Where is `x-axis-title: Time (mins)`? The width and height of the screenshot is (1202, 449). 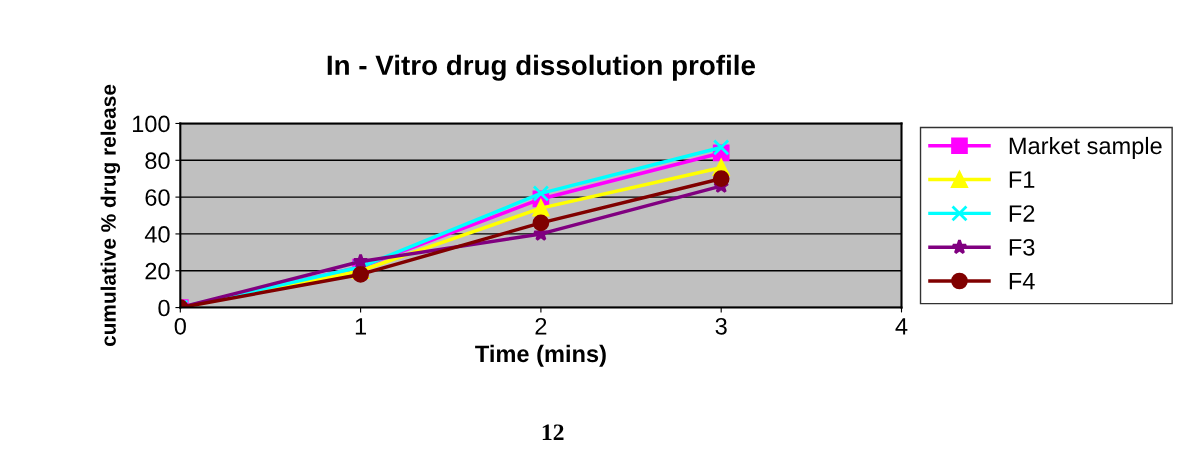
x-axis-title: Time (mins) is located at coordinates (540, 355).